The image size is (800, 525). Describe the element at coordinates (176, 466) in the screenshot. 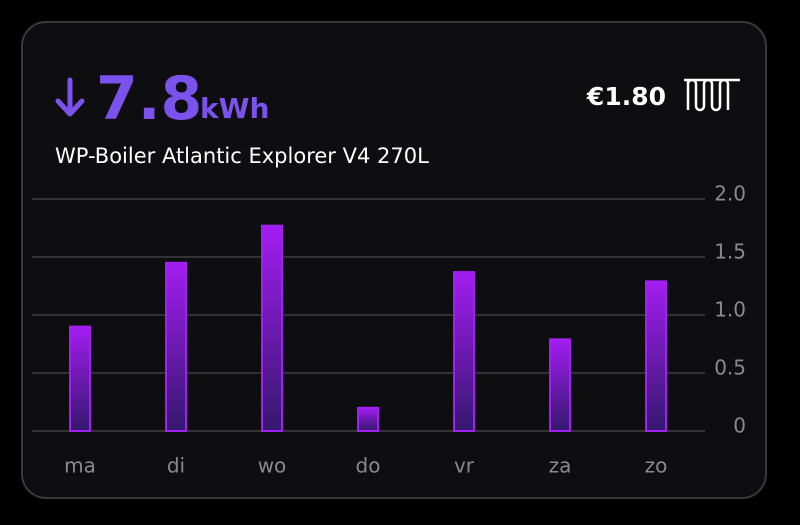

I see `x-tick-label: di` at that location.